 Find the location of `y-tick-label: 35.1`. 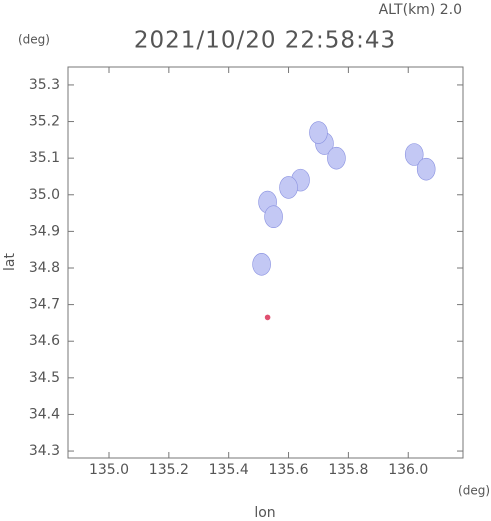

y-tick-label: 35.1 is located at coordinates (44, 158).